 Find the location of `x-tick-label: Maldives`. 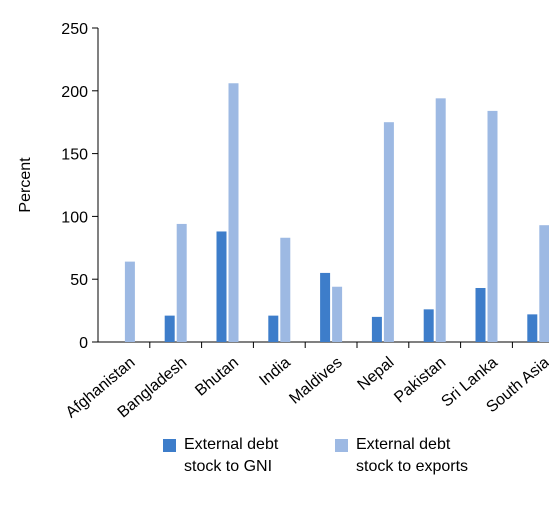

x-tick-label: Maldives is located at coordinates (315, 381).